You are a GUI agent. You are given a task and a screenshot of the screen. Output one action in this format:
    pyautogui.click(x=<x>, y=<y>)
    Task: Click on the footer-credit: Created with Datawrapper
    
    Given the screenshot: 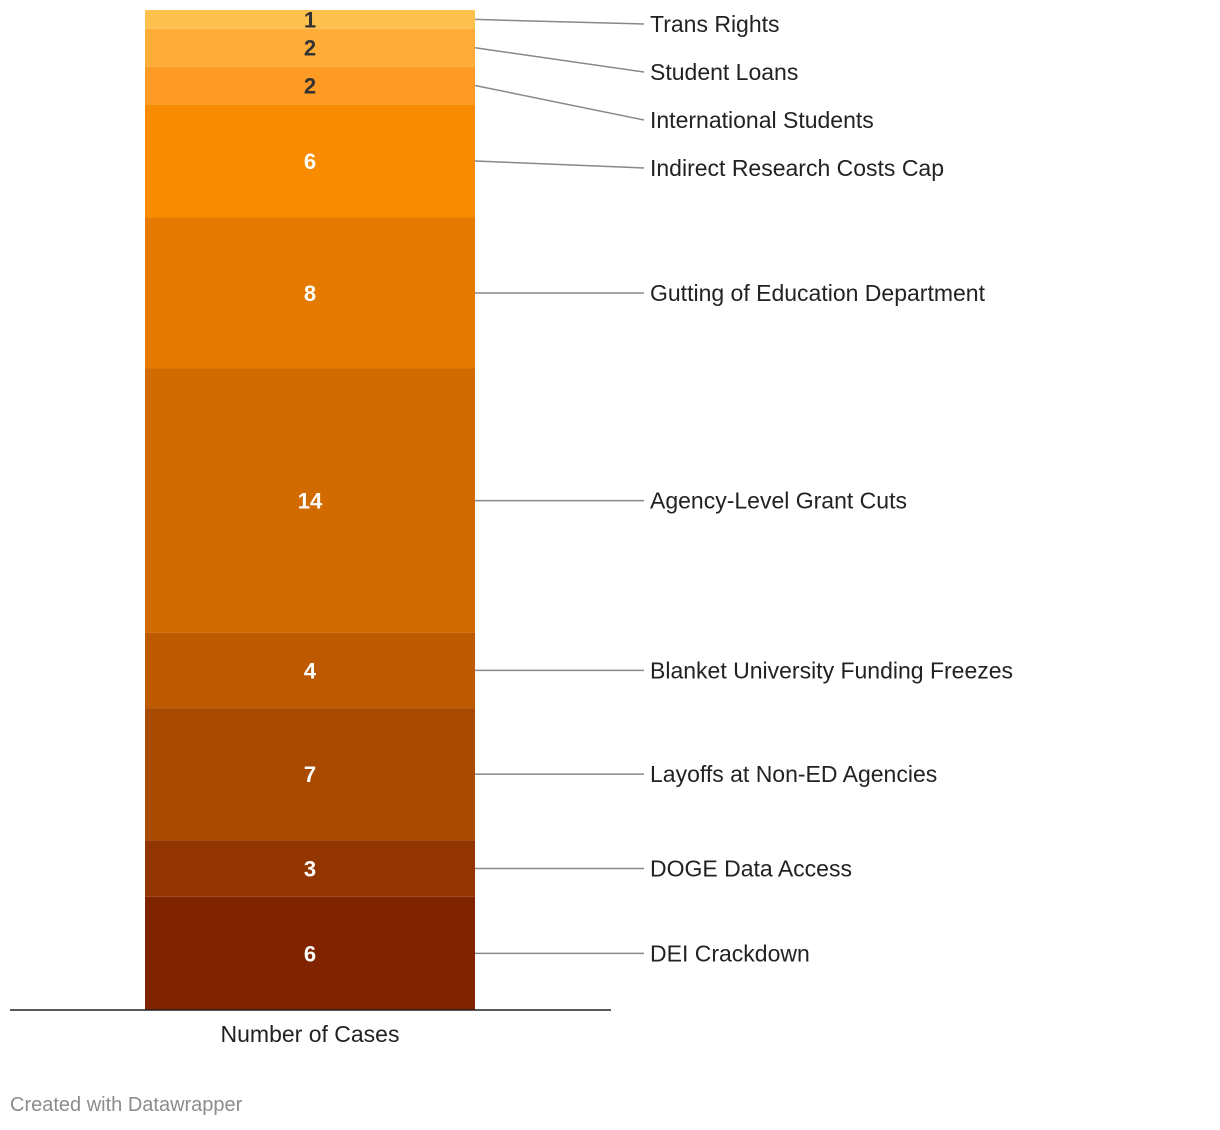 What is the action you would take?
    pyautogui.click(x=126, y=1105)
    